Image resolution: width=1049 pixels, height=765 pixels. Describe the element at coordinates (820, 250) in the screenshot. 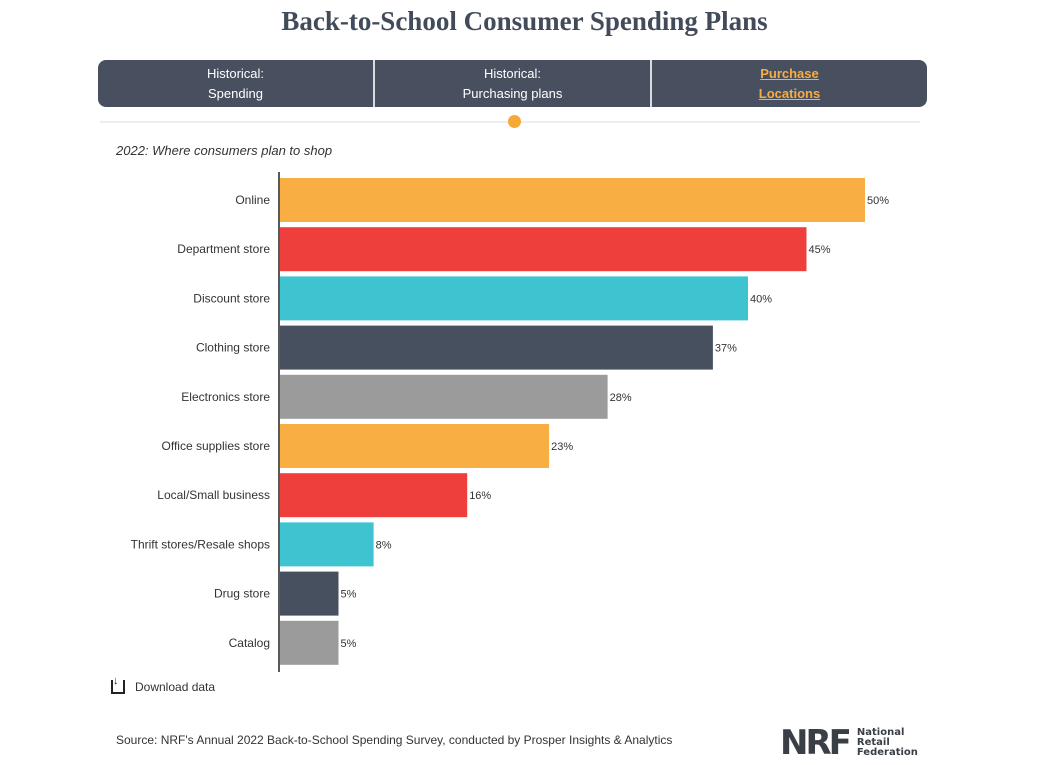

I see `value-label: 45%` at that location.